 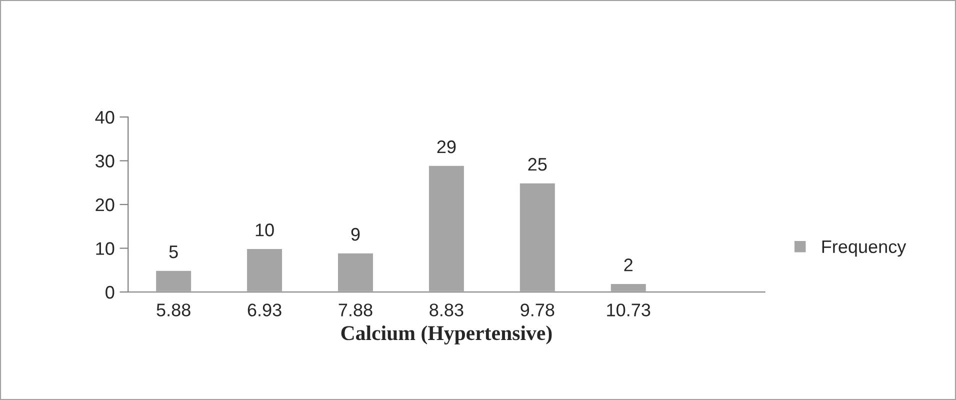 What do you see at coordinates (355, 234) in the screenshot?
I see `data-label: 9` at bounding box center [355, 234].